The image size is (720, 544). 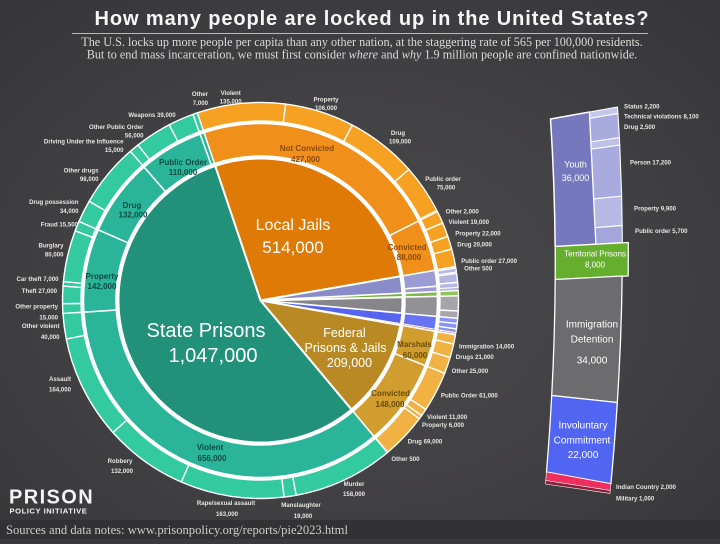 What do you see at coordinates (470, 371) in the screenshot?
I see `svg-text: Other 25,000` at bounding box center [470, 371].